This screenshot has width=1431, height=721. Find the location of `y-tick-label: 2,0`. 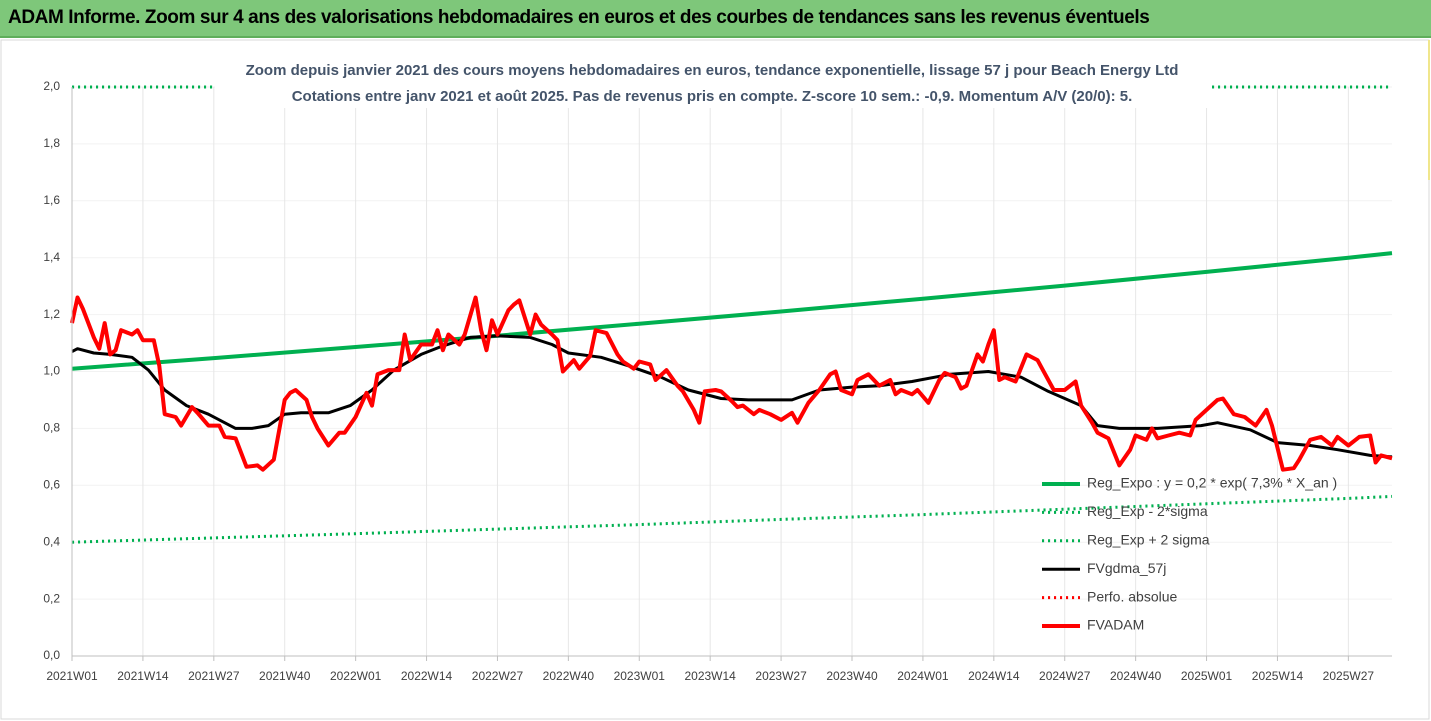

y-tick-label: 2,0 is located at coordinates (51, 86).